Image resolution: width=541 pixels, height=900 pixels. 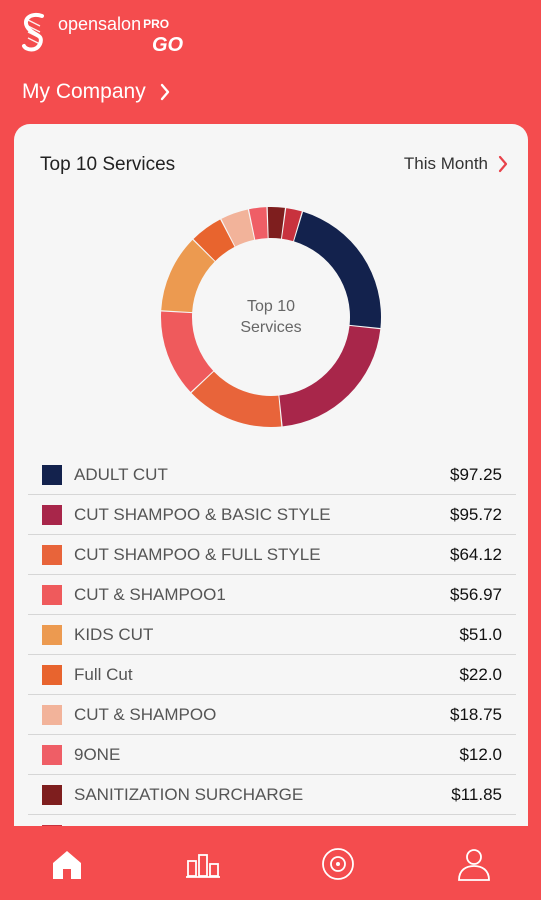 I want to click on opensalon-logo-icon, so click(x=33, y=32).